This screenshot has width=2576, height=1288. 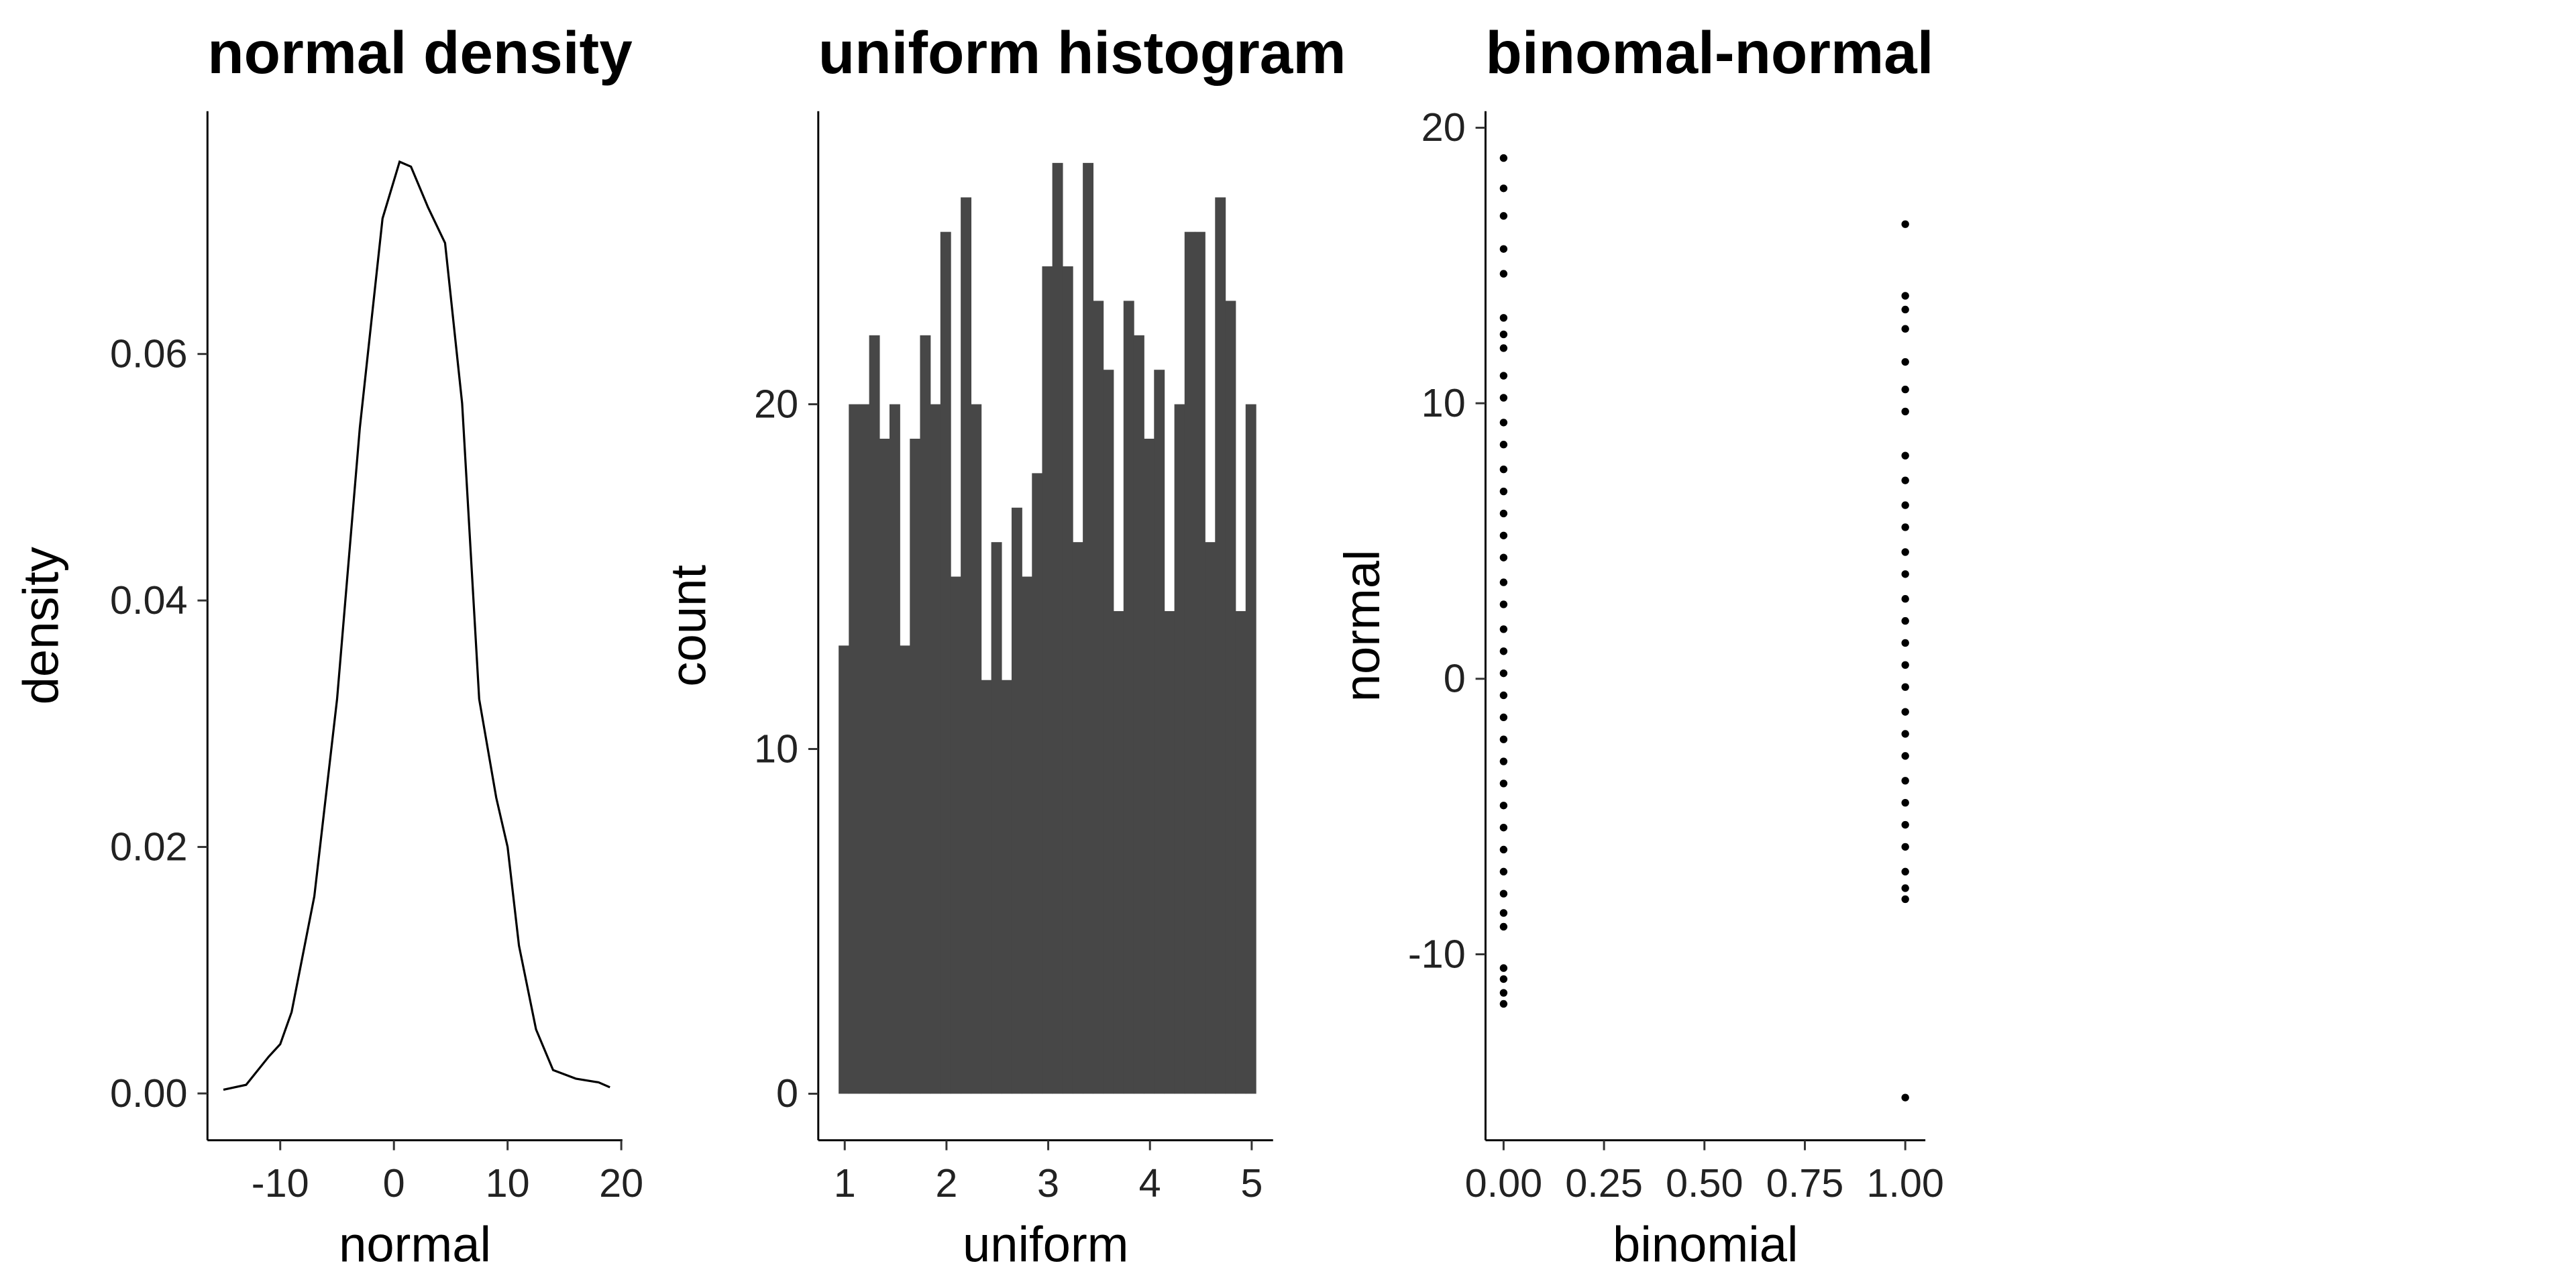 I want to click on x-tick-label: 0.25, so click(x=1604, y=1183).